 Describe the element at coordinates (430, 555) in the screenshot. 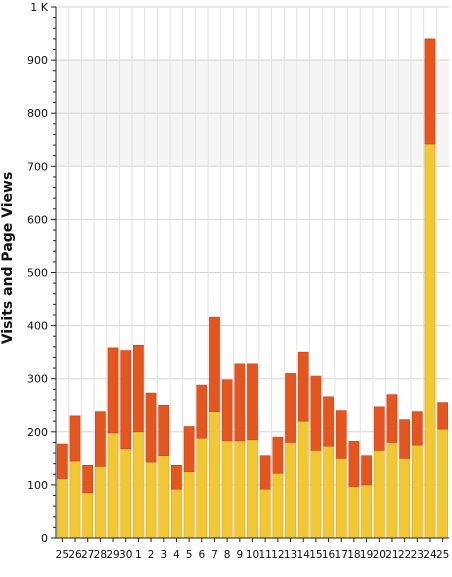

I see `x-tick-label: 24` at that location.